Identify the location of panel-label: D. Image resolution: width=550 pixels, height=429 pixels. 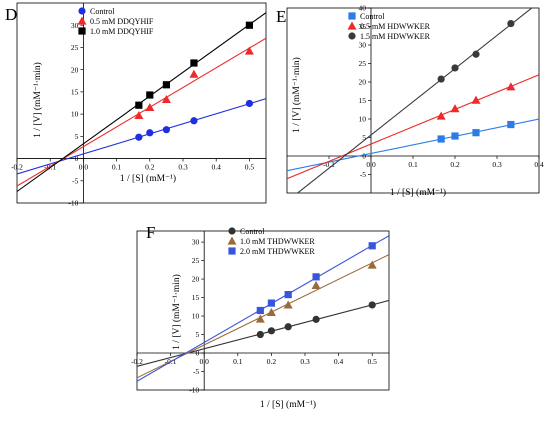
(11, 14).